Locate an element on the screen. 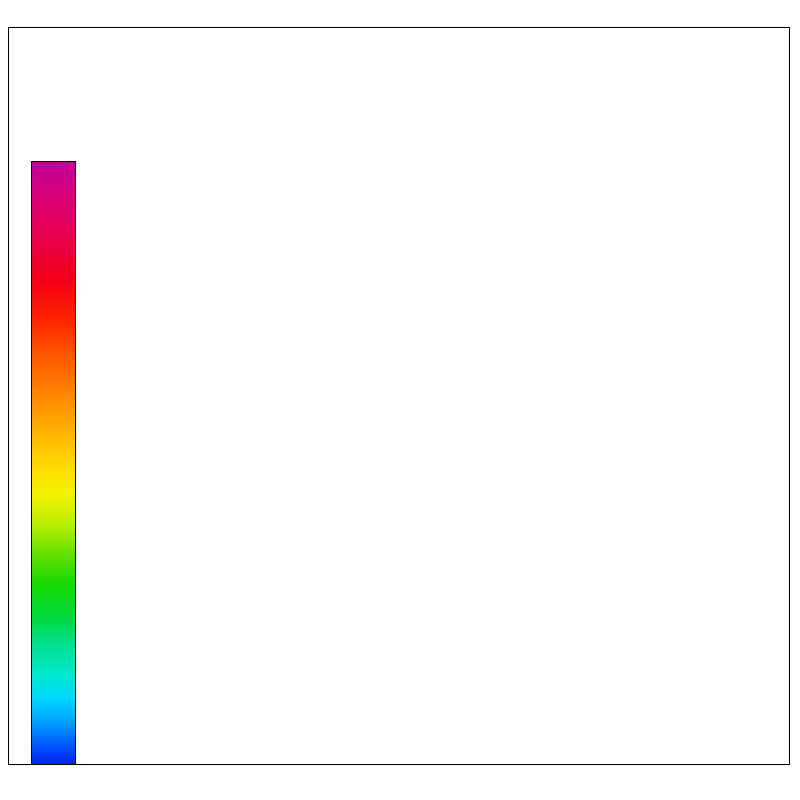 The width and height of the screenshot is (800, 800). title-block is located at coordinates (250, 118).